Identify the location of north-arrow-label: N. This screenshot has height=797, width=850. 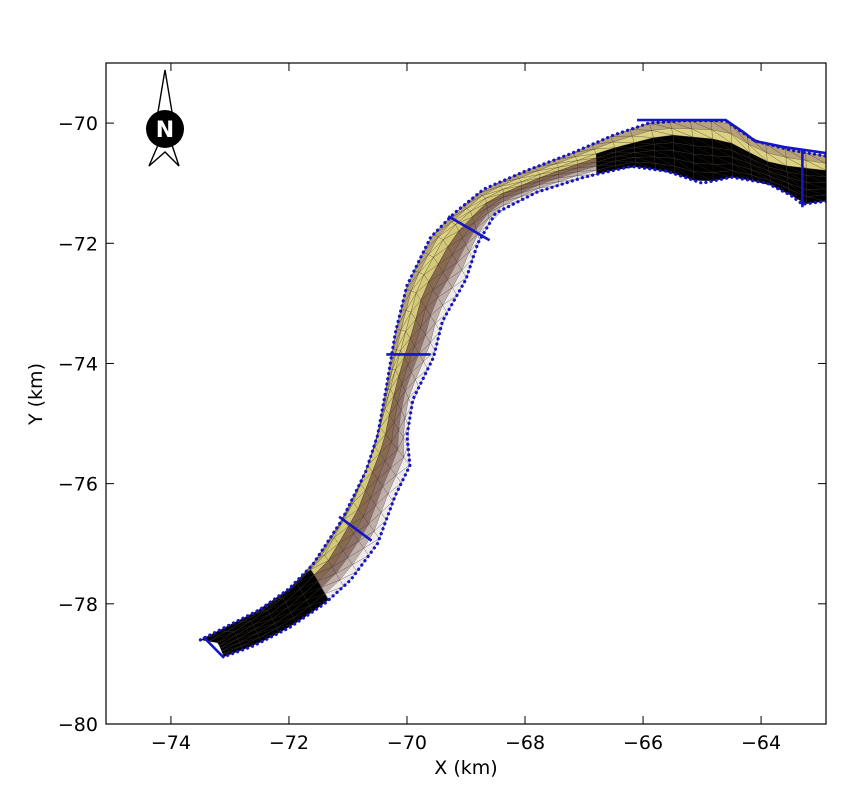
(165, 130).